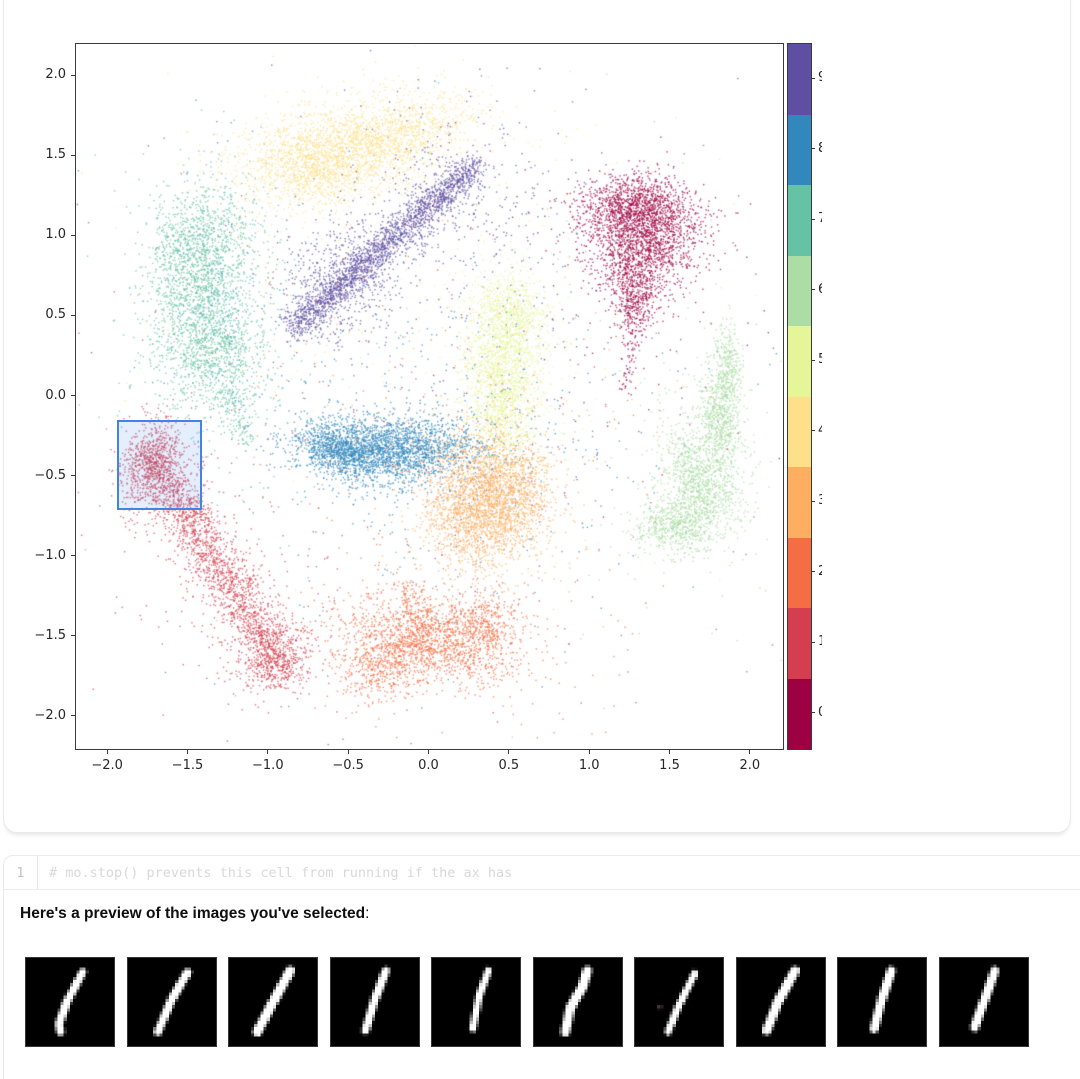  What do you see at coordinates (55, 75) in the screenshot?
I see `y-tick-label: 2.0` at bounding box center [55, 75].